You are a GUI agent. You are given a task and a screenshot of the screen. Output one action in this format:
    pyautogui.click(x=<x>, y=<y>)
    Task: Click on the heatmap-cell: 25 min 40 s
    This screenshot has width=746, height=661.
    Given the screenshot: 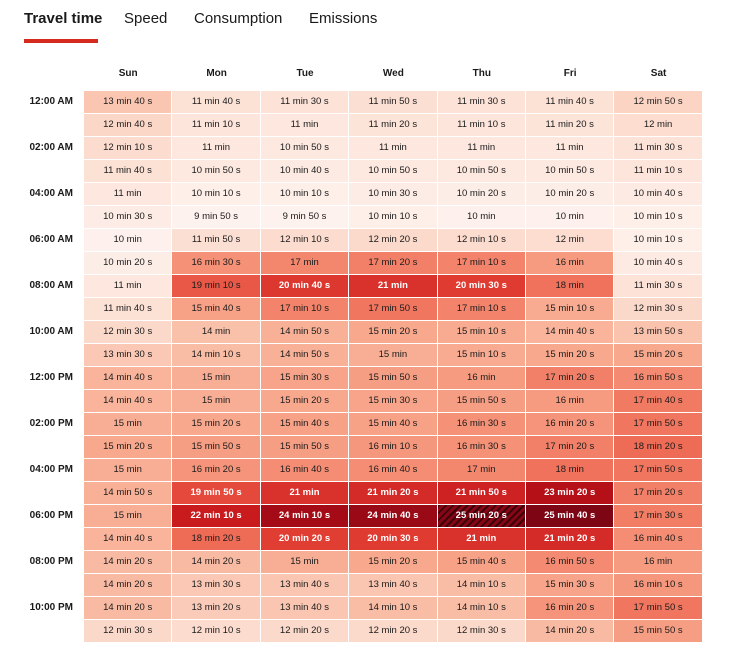 What is the action you would take?
    pyautogui.click(x=570, y=516)
    